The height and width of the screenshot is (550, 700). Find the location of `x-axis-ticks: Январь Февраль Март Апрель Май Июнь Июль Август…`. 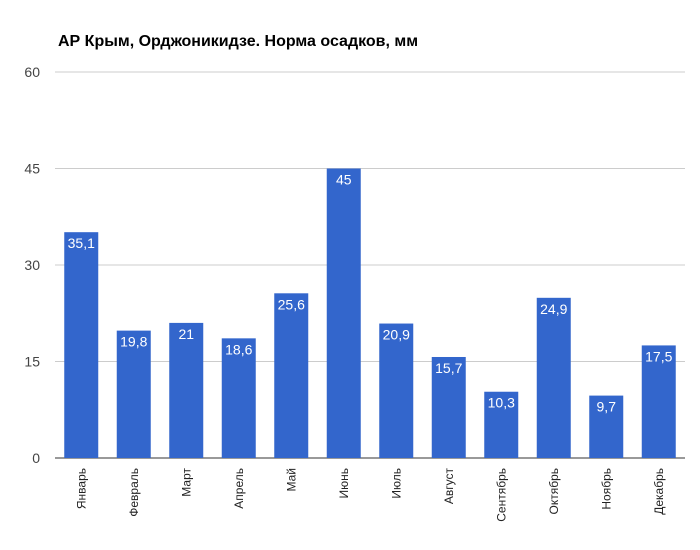

x-axis-ticks: Январь Февраль Март Апрель Май Июнь Июль Август… is located at coordinates (370, 495).